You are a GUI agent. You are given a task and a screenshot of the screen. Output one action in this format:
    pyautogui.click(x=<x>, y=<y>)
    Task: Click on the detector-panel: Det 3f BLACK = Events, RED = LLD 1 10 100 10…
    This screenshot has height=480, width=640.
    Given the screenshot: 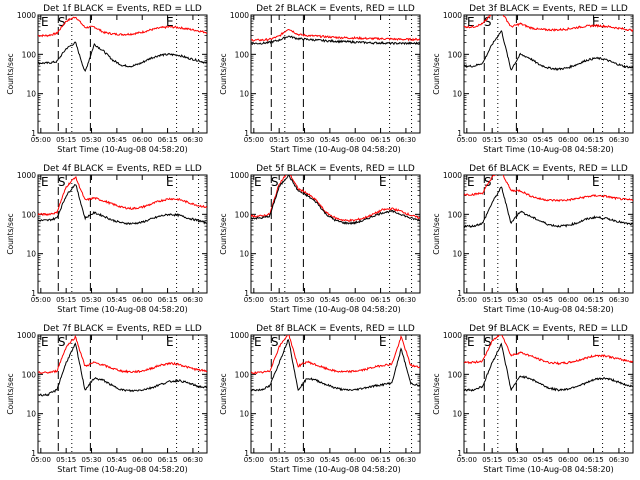 What is the action you would take?
    pyautogui.click(x=533, y=79)
    